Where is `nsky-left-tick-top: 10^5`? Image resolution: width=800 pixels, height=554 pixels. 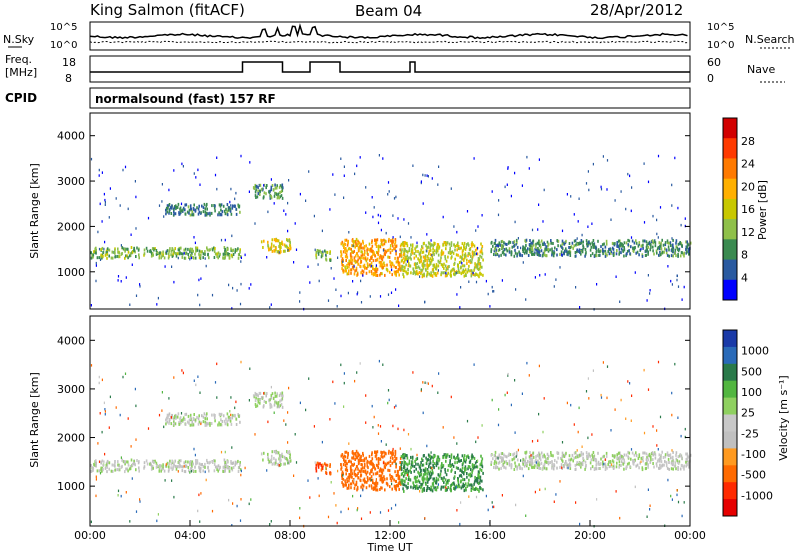 nsky-left-tick-top: 10^5 is located at coordinates (63, 27).